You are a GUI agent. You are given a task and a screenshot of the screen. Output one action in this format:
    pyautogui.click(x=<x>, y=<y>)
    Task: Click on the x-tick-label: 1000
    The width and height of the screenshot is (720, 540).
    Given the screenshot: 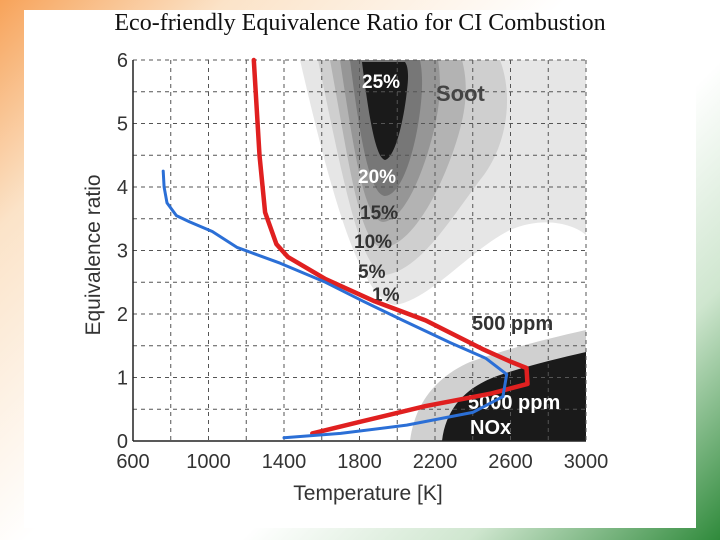 What is the action you would take?
    pyautogui.click(x=208, y=462)
    